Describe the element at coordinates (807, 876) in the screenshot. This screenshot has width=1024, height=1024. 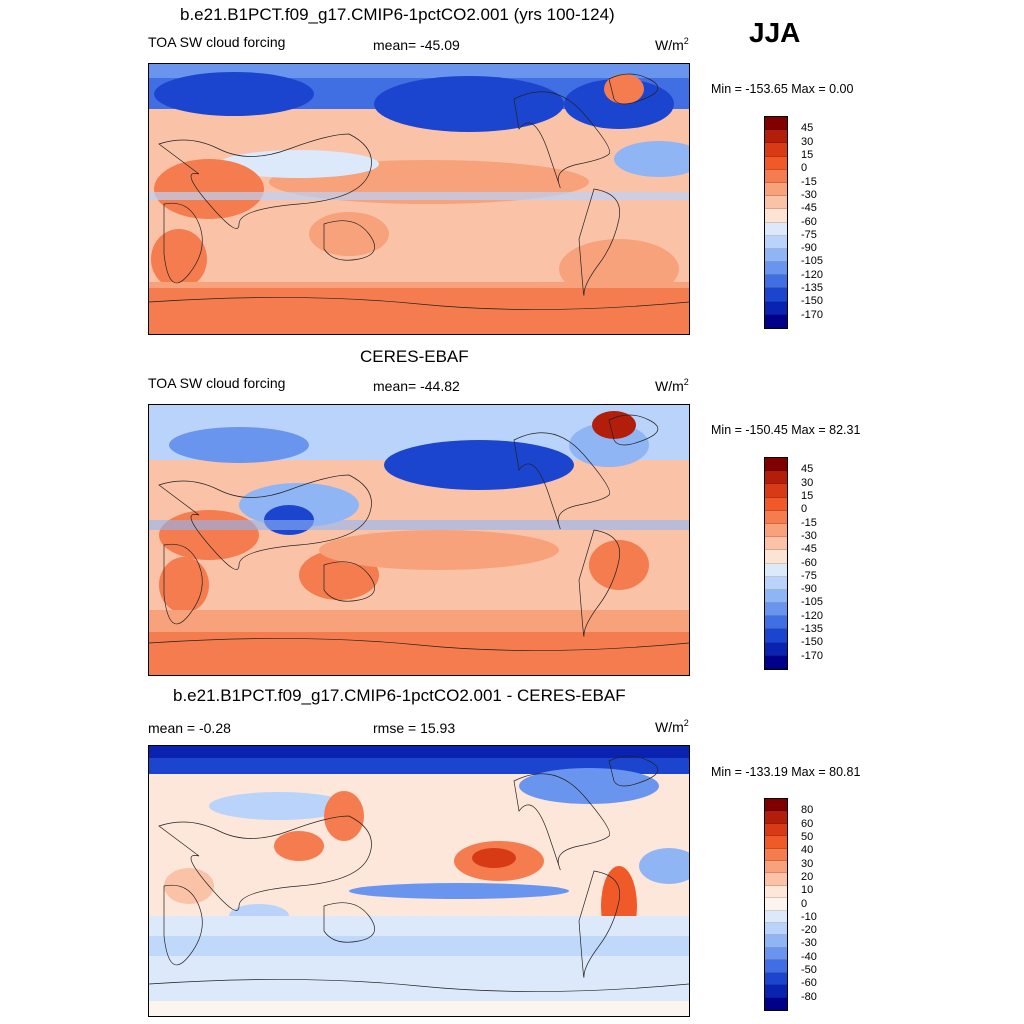
I see `colorbar-tick-label: 20` at that location.